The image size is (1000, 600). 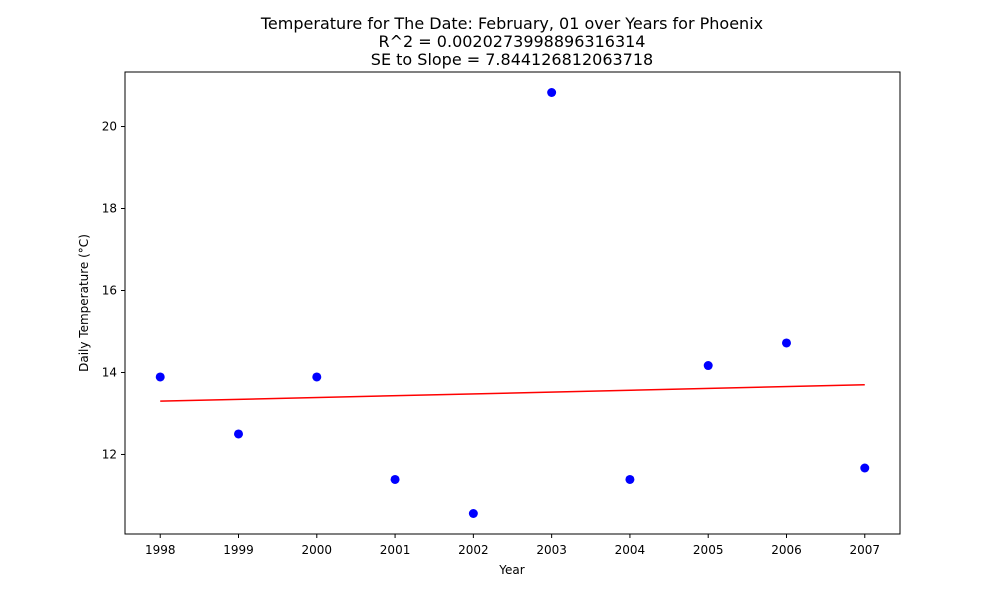 What do you see at coordinates (109, 454) in the screenshot?
I see `y-tick-label: 12` at bounding box center [109, 454].